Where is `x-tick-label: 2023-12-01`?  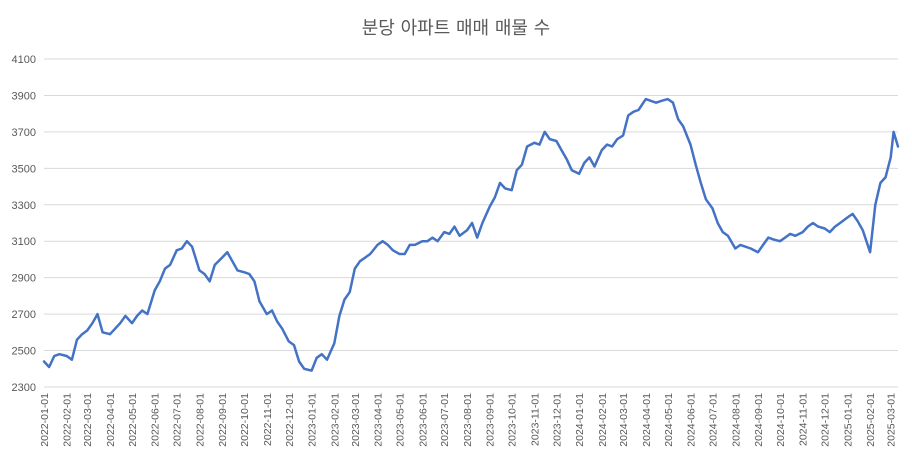 x-tick-label: 2023-12-01 is located at coordinates (557, 420).